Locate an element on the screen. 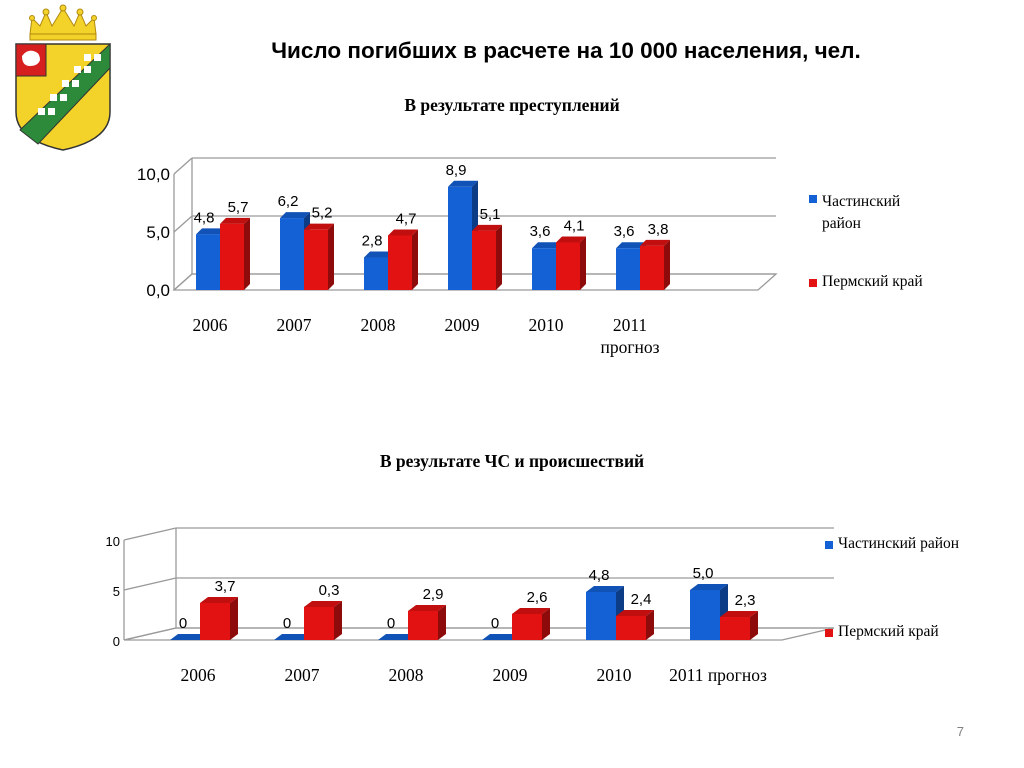 This screenshot has width=1024, height=768. data-label: 0,3 is located at coordinates (329, 590).